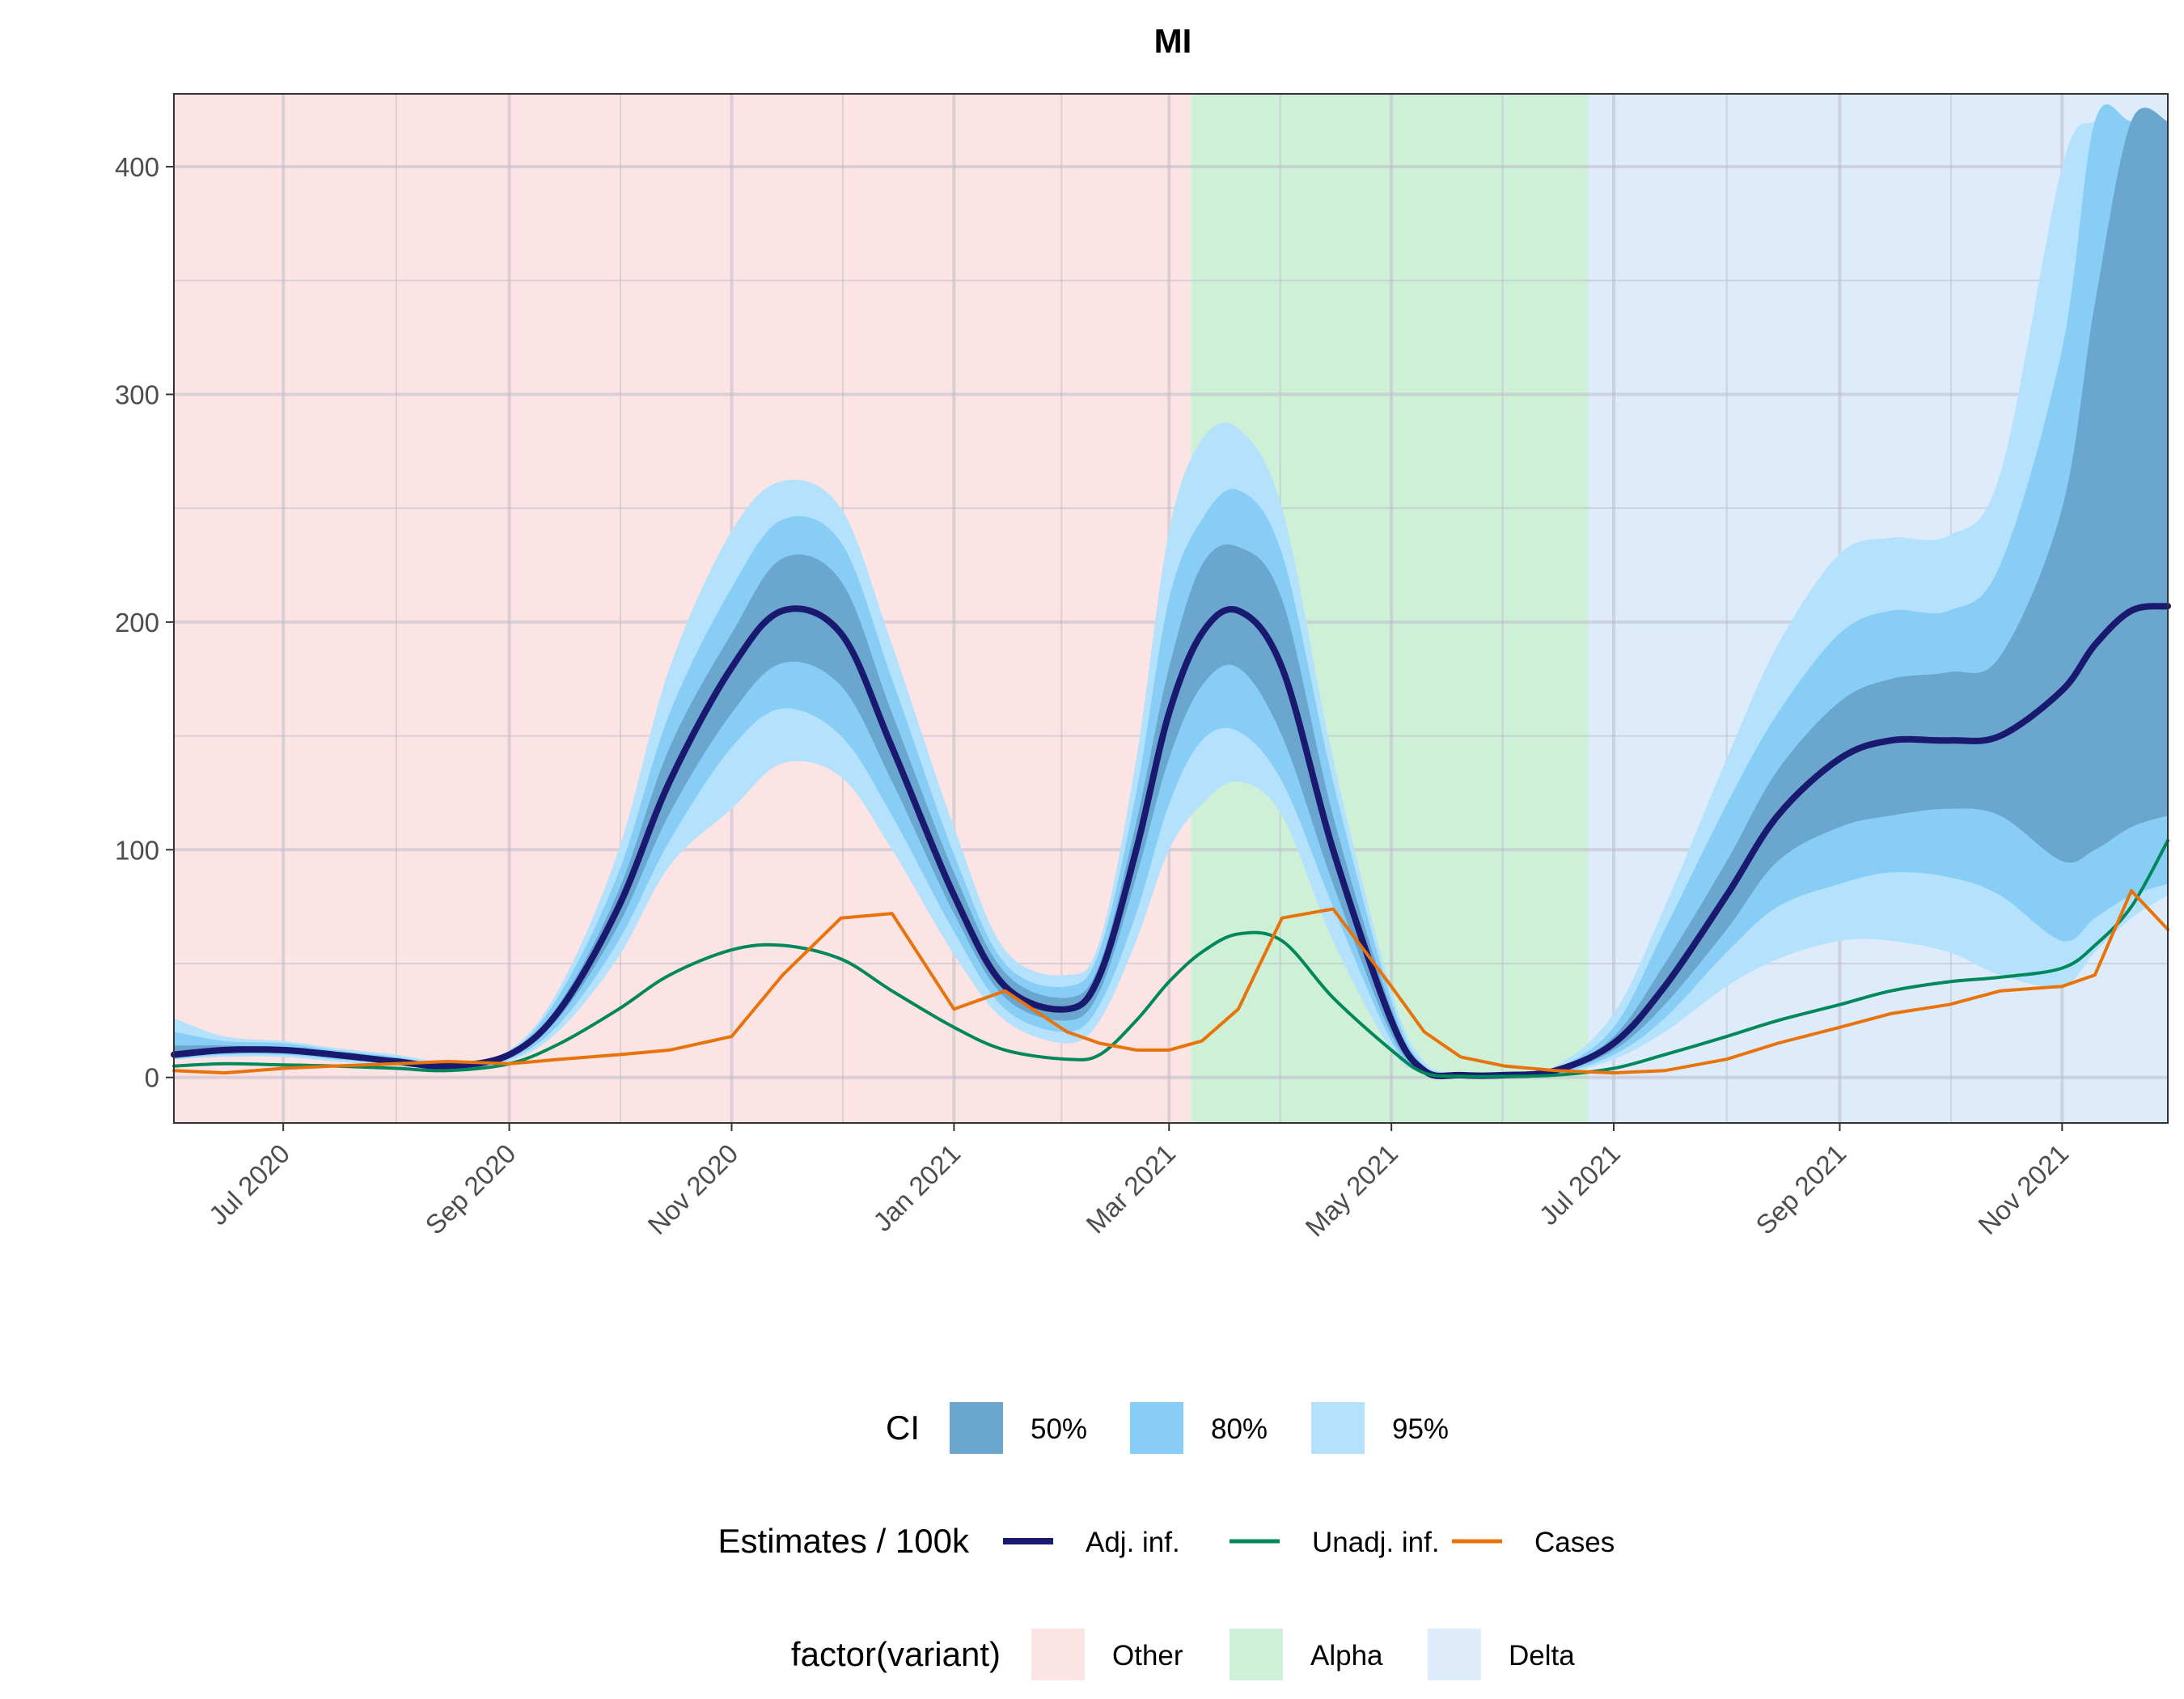 The image size is (2184, 1699). Describe the element at coordinates (2023, 1189) in the screenshot. I see `x-tick-label: Nov 2021` at that location.